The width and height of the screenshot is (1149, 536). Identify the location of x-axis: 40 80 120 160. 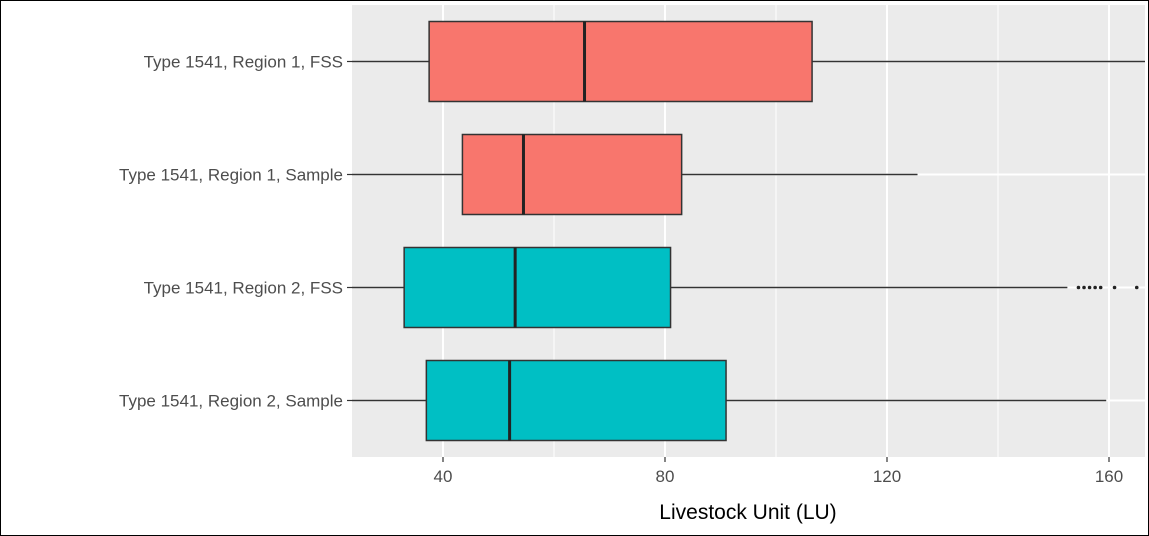
(778, 471).